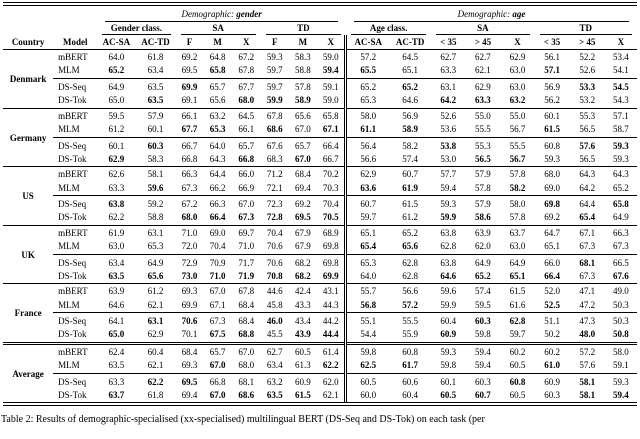  I want to click on value-cell: 59.6, so click(155, 187).